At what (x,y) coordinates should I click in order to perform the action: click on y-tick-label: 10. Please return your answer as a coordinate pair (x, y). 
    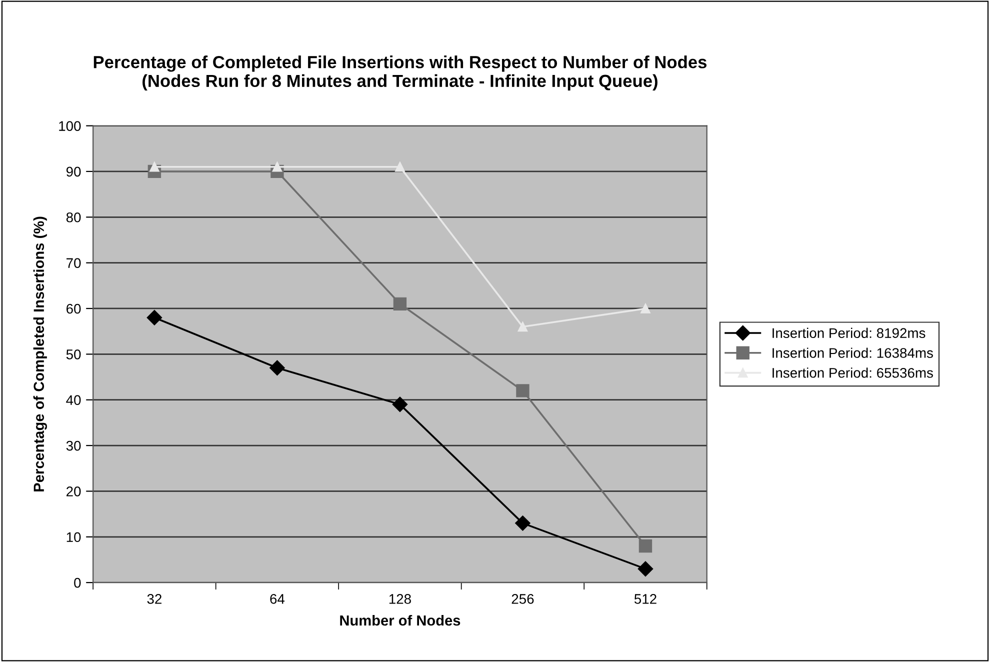
    Looking at the image, I should click on (73, 537).